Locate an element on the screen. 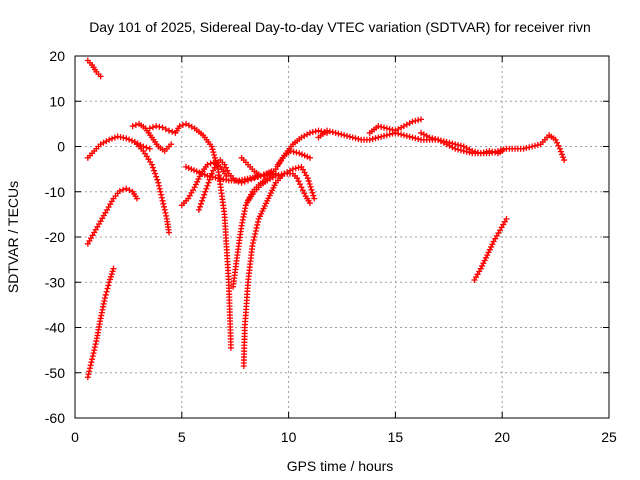 This screenshot has height=480, width=640. y-tick-label: -60 is located at coordinates (55, 418).